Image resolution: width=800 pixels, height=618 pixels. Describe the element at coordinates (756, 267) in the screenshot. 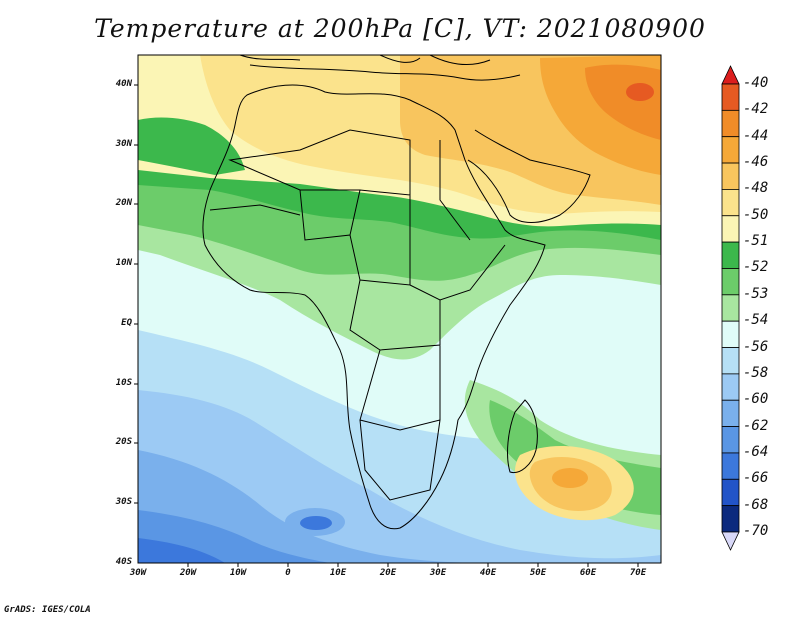

I see `colorbar-level-label: -52` at that location.